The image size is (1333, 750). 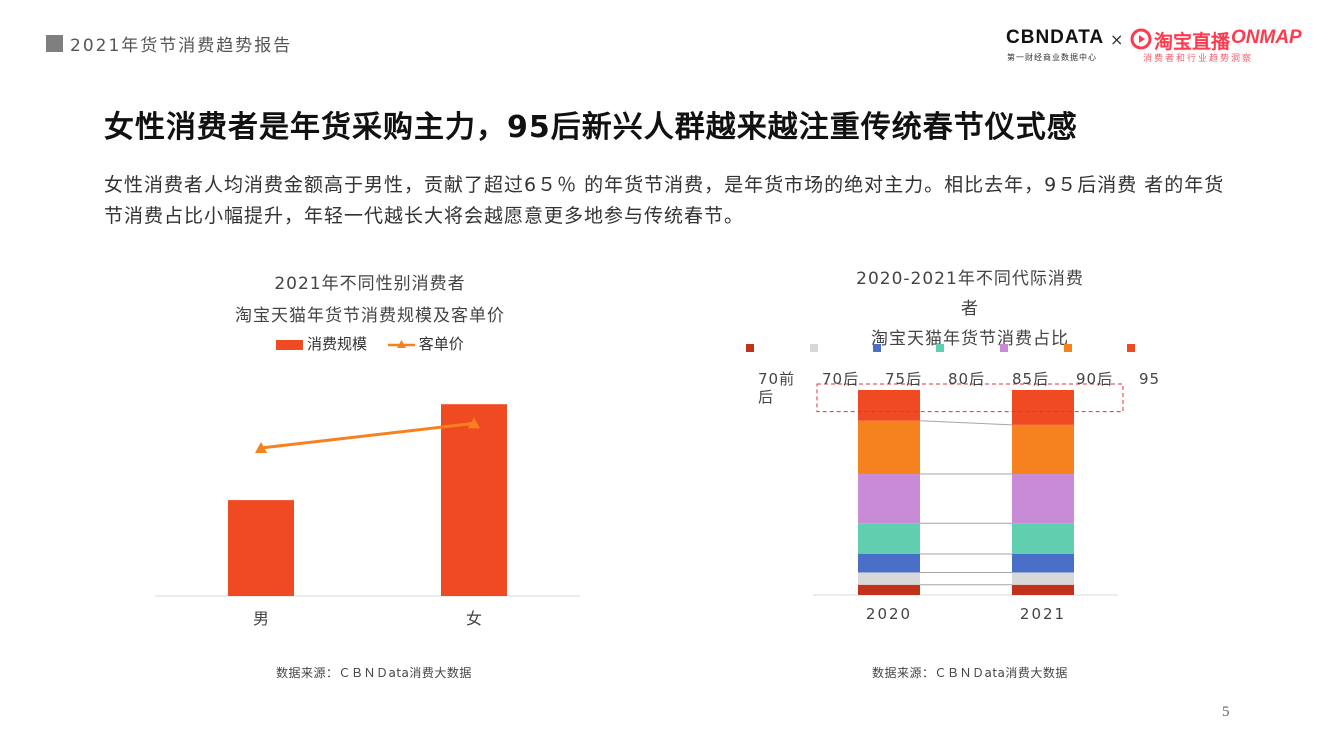 I want to click on chart2-title-line1: 2020-2021年不同代际消费, so click(x=970, y=279).